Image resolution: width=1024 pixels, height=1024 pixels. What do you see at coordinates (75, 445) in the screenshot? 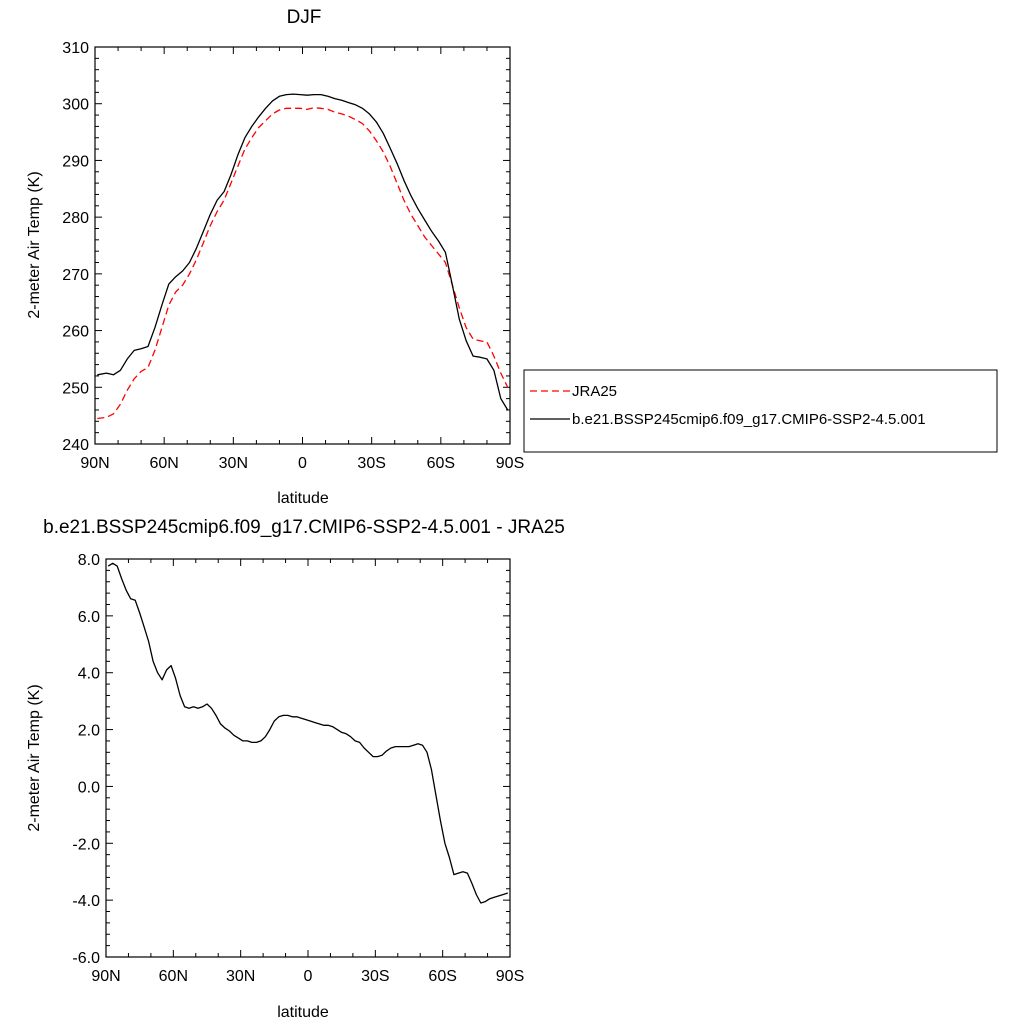
I see `y-tick-label: 240` at bounding box center [75, 445].